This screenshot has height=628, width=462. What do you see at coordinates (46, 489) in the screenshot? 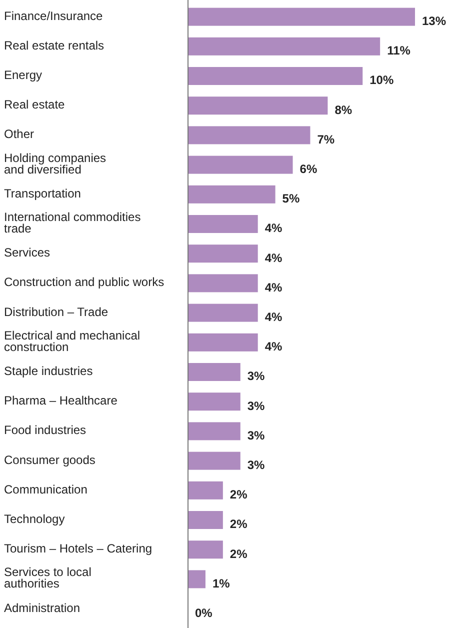
I see `y-tick-label: Communication` at bounding box center [46, 489].